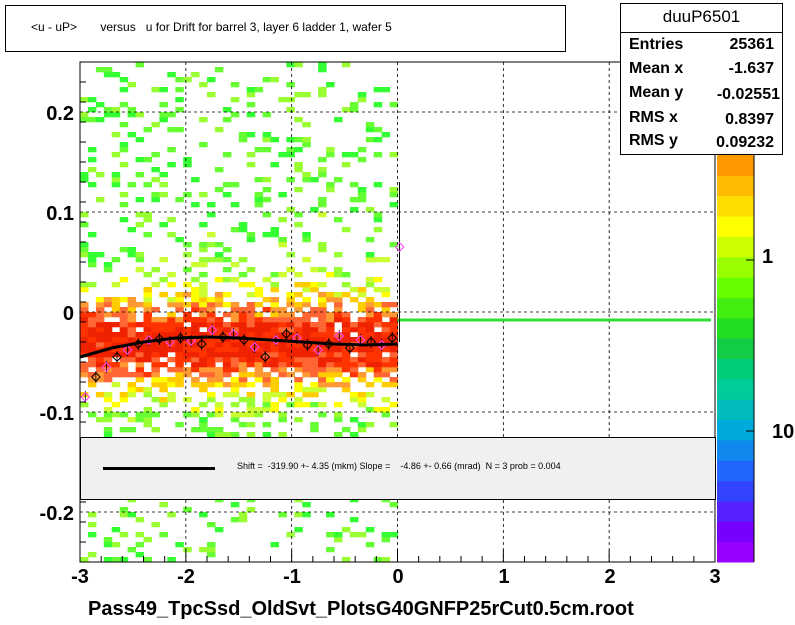 The height and width of the screenshot is (625, 795). What do you see at coordinates (735, 348) in the screenshot?
I see `palette-swatch` at bounding box center [735, 348].